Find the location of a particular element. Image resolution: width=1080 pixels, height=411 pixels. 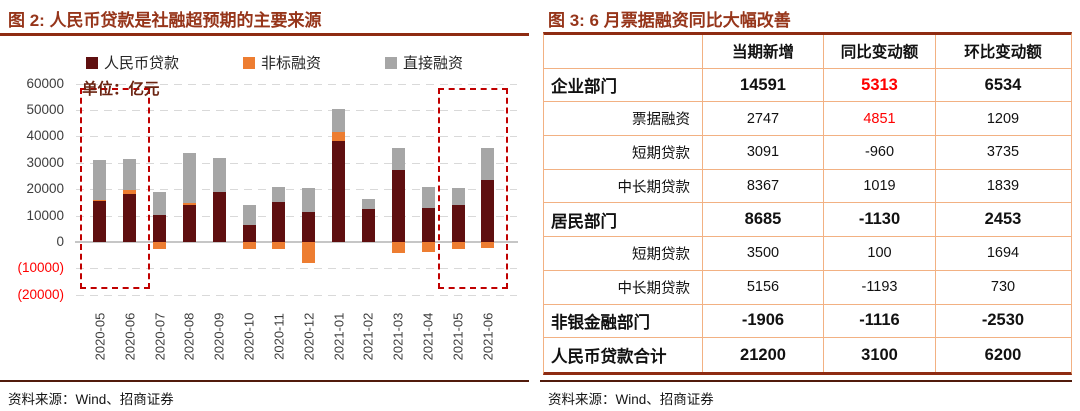

legend-swatch-direct-financing is located at coordinates (391, 62).